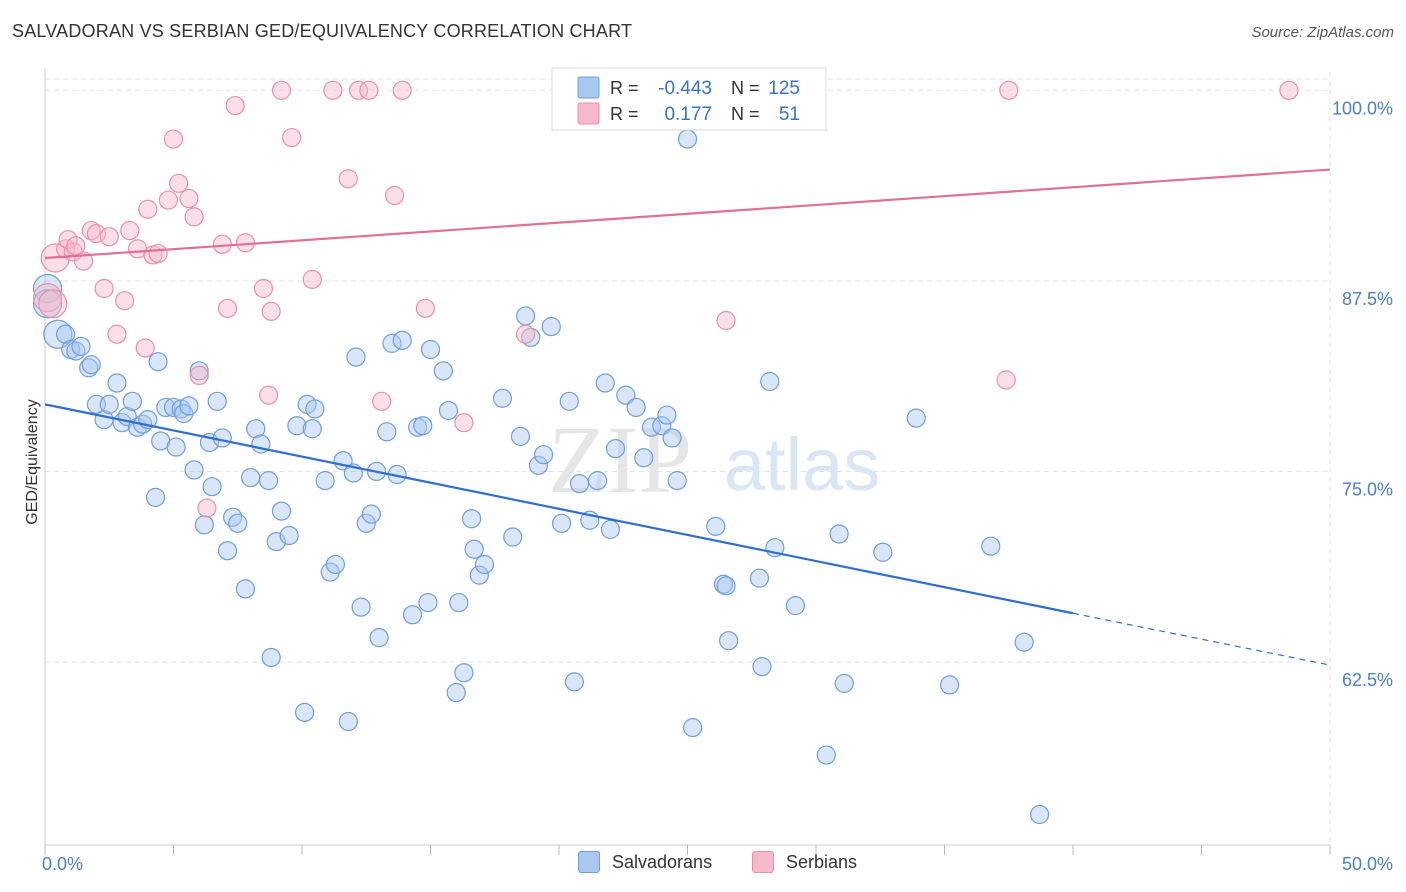 This screenshot has height=892, width=1406. Describe the element at coordinates (1367, 489) in the screenshot. I see `y-tick-label-1: 75.0%` at that location.